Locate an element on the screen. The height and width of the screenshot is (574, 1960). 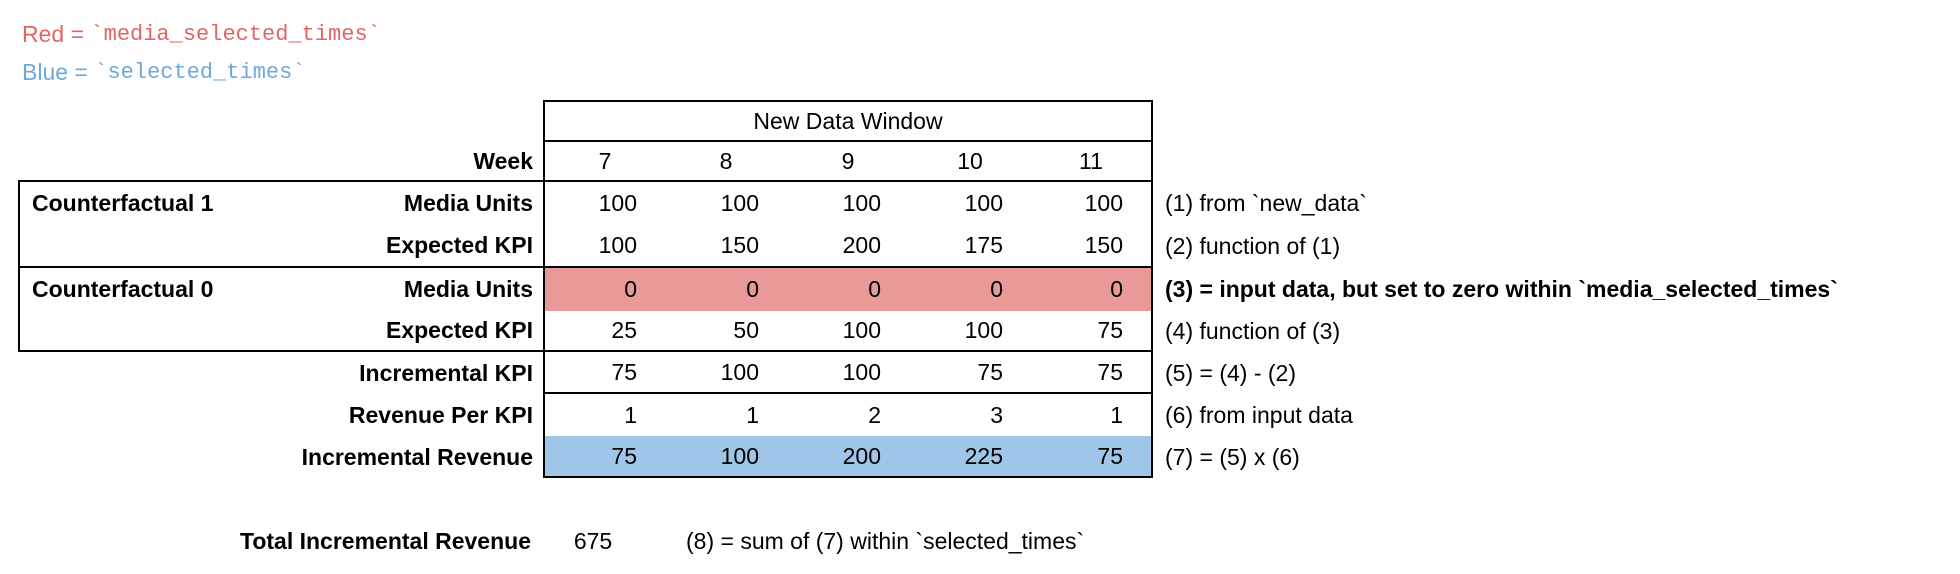
group-label-counterfactual-1: Counterfactual 1 is located at coordinates (123, 203).